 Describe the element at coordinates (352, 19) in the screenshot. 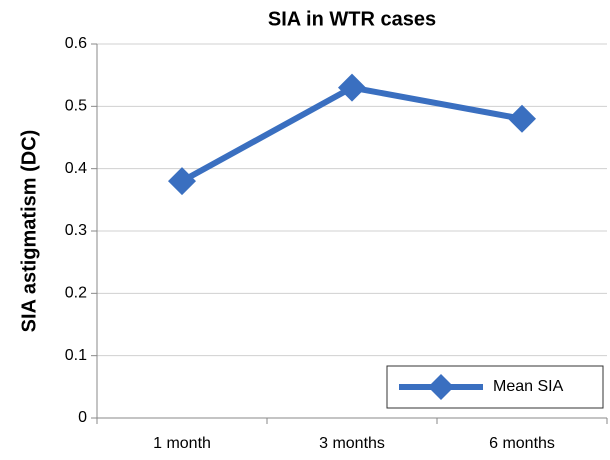

I see `chart-title: SIA in WTR cases` at that location.